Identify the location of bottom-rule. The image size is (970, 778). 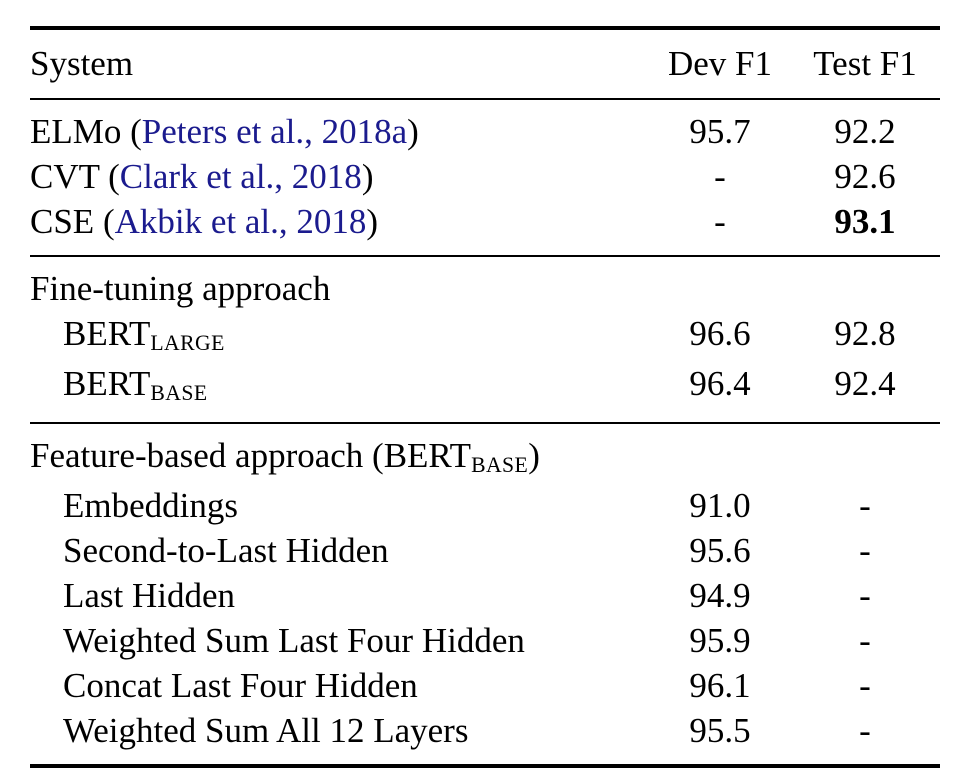
(485, 766).